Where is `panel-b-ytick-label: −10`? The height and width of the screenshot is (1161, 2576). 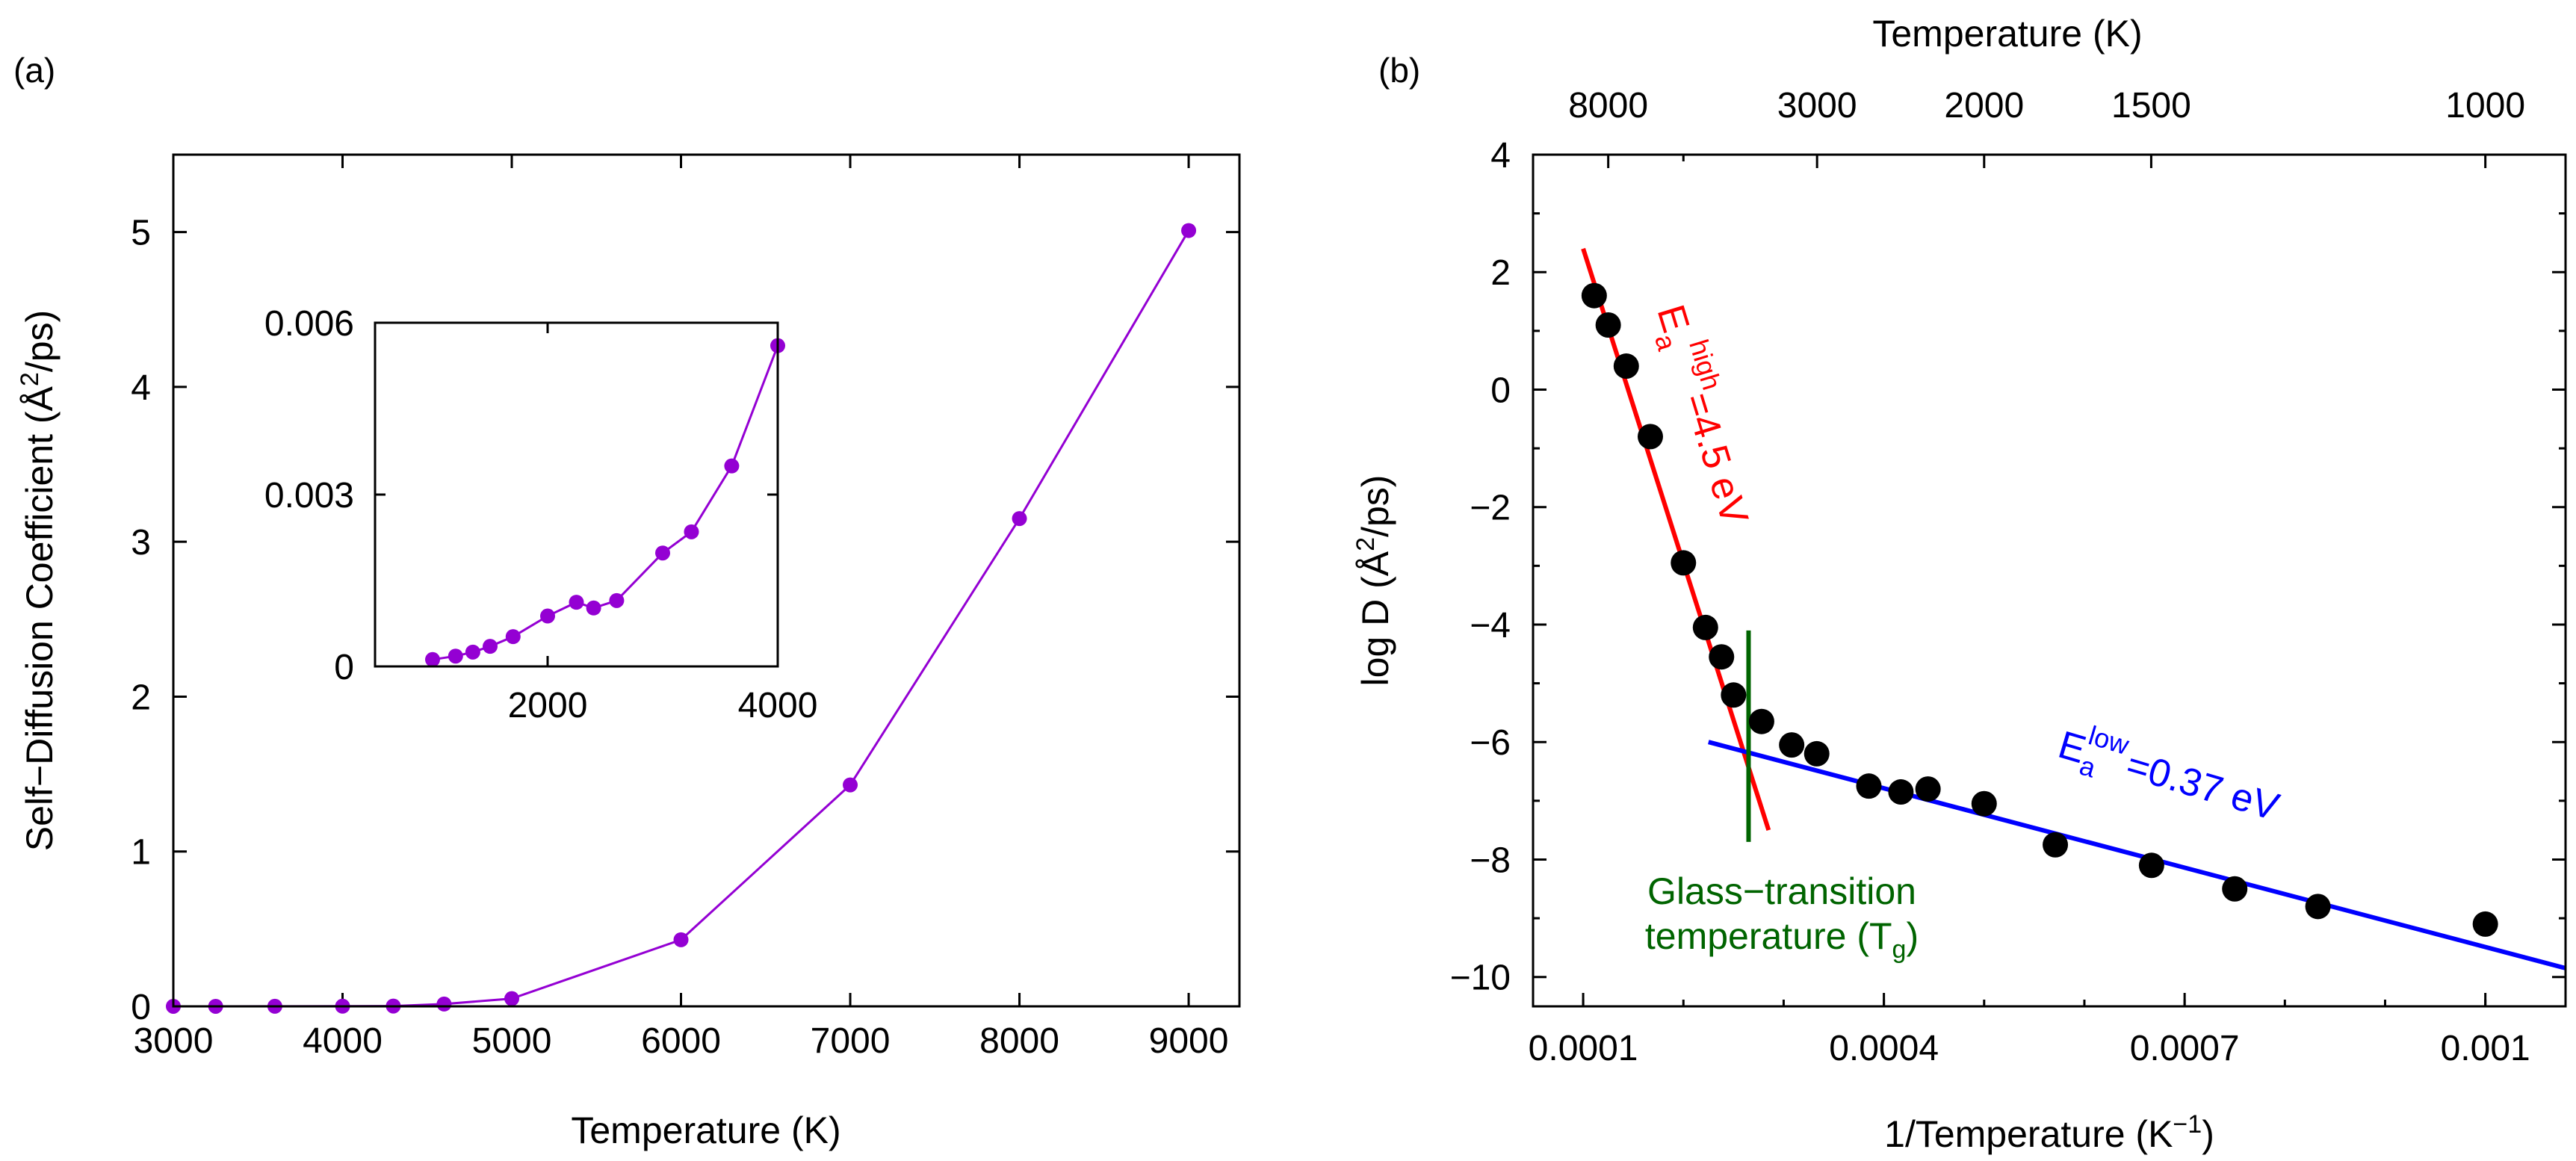 panel-b-ytick-label: −10 is located at coordinates (1480, 978).